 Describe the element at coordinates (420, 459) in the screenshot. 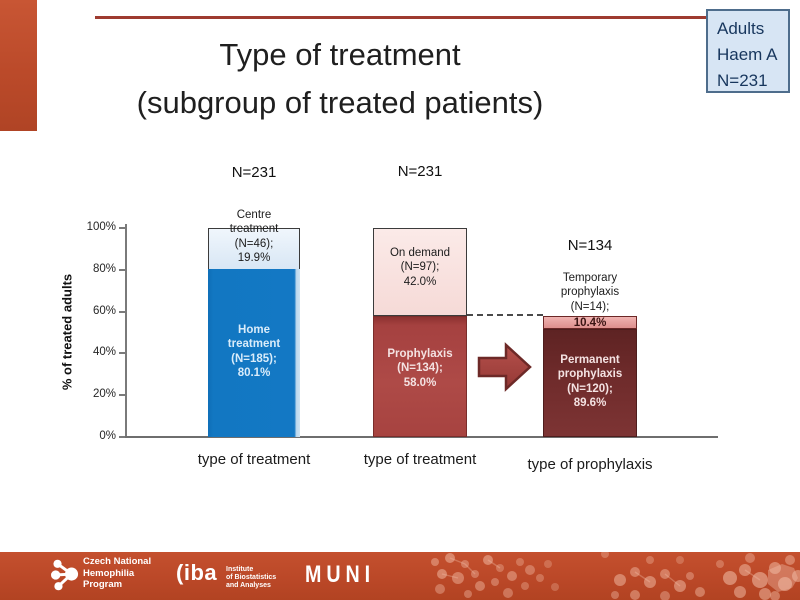

I see `bar2-category-label: type of treatment` at that location.